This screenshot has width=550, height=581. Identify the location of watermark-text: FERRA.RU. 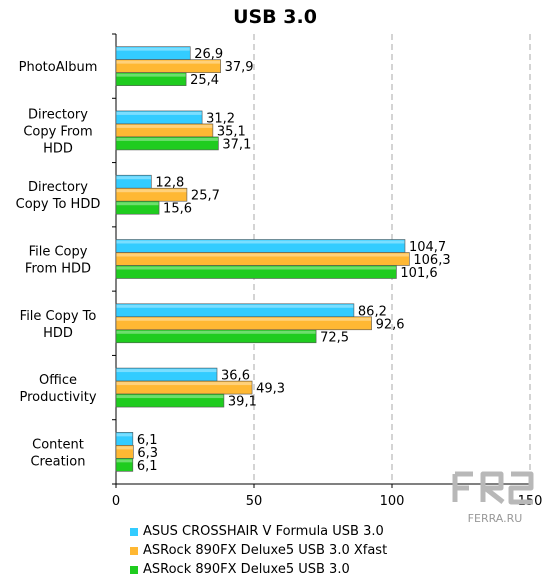
(495, 518).